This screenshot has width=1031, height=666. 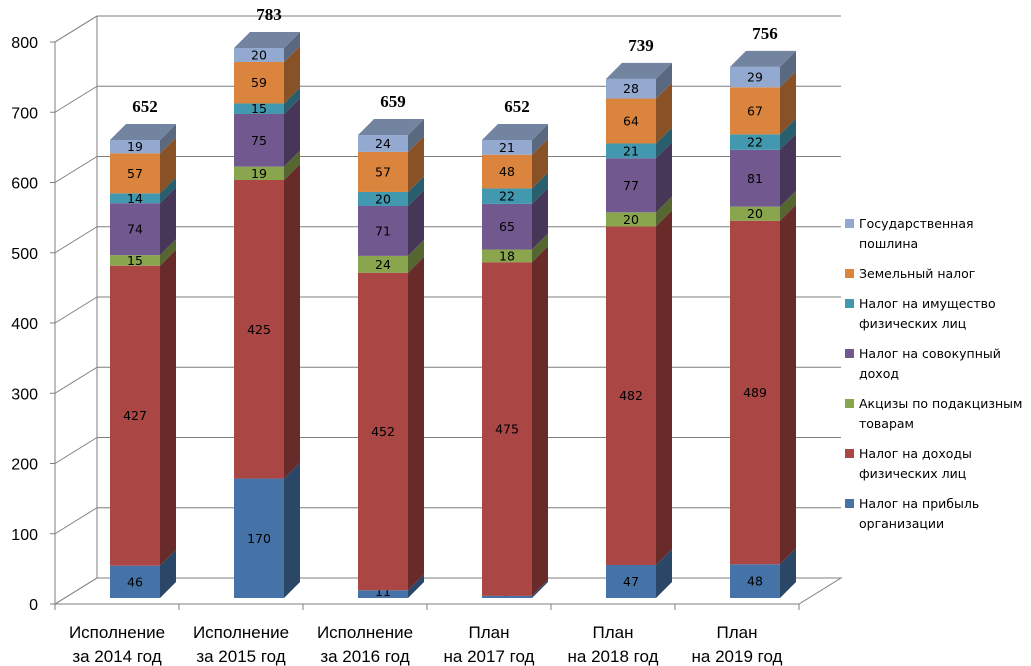 I want to click on y-tick-label: 400, so click(x=24, y=324).